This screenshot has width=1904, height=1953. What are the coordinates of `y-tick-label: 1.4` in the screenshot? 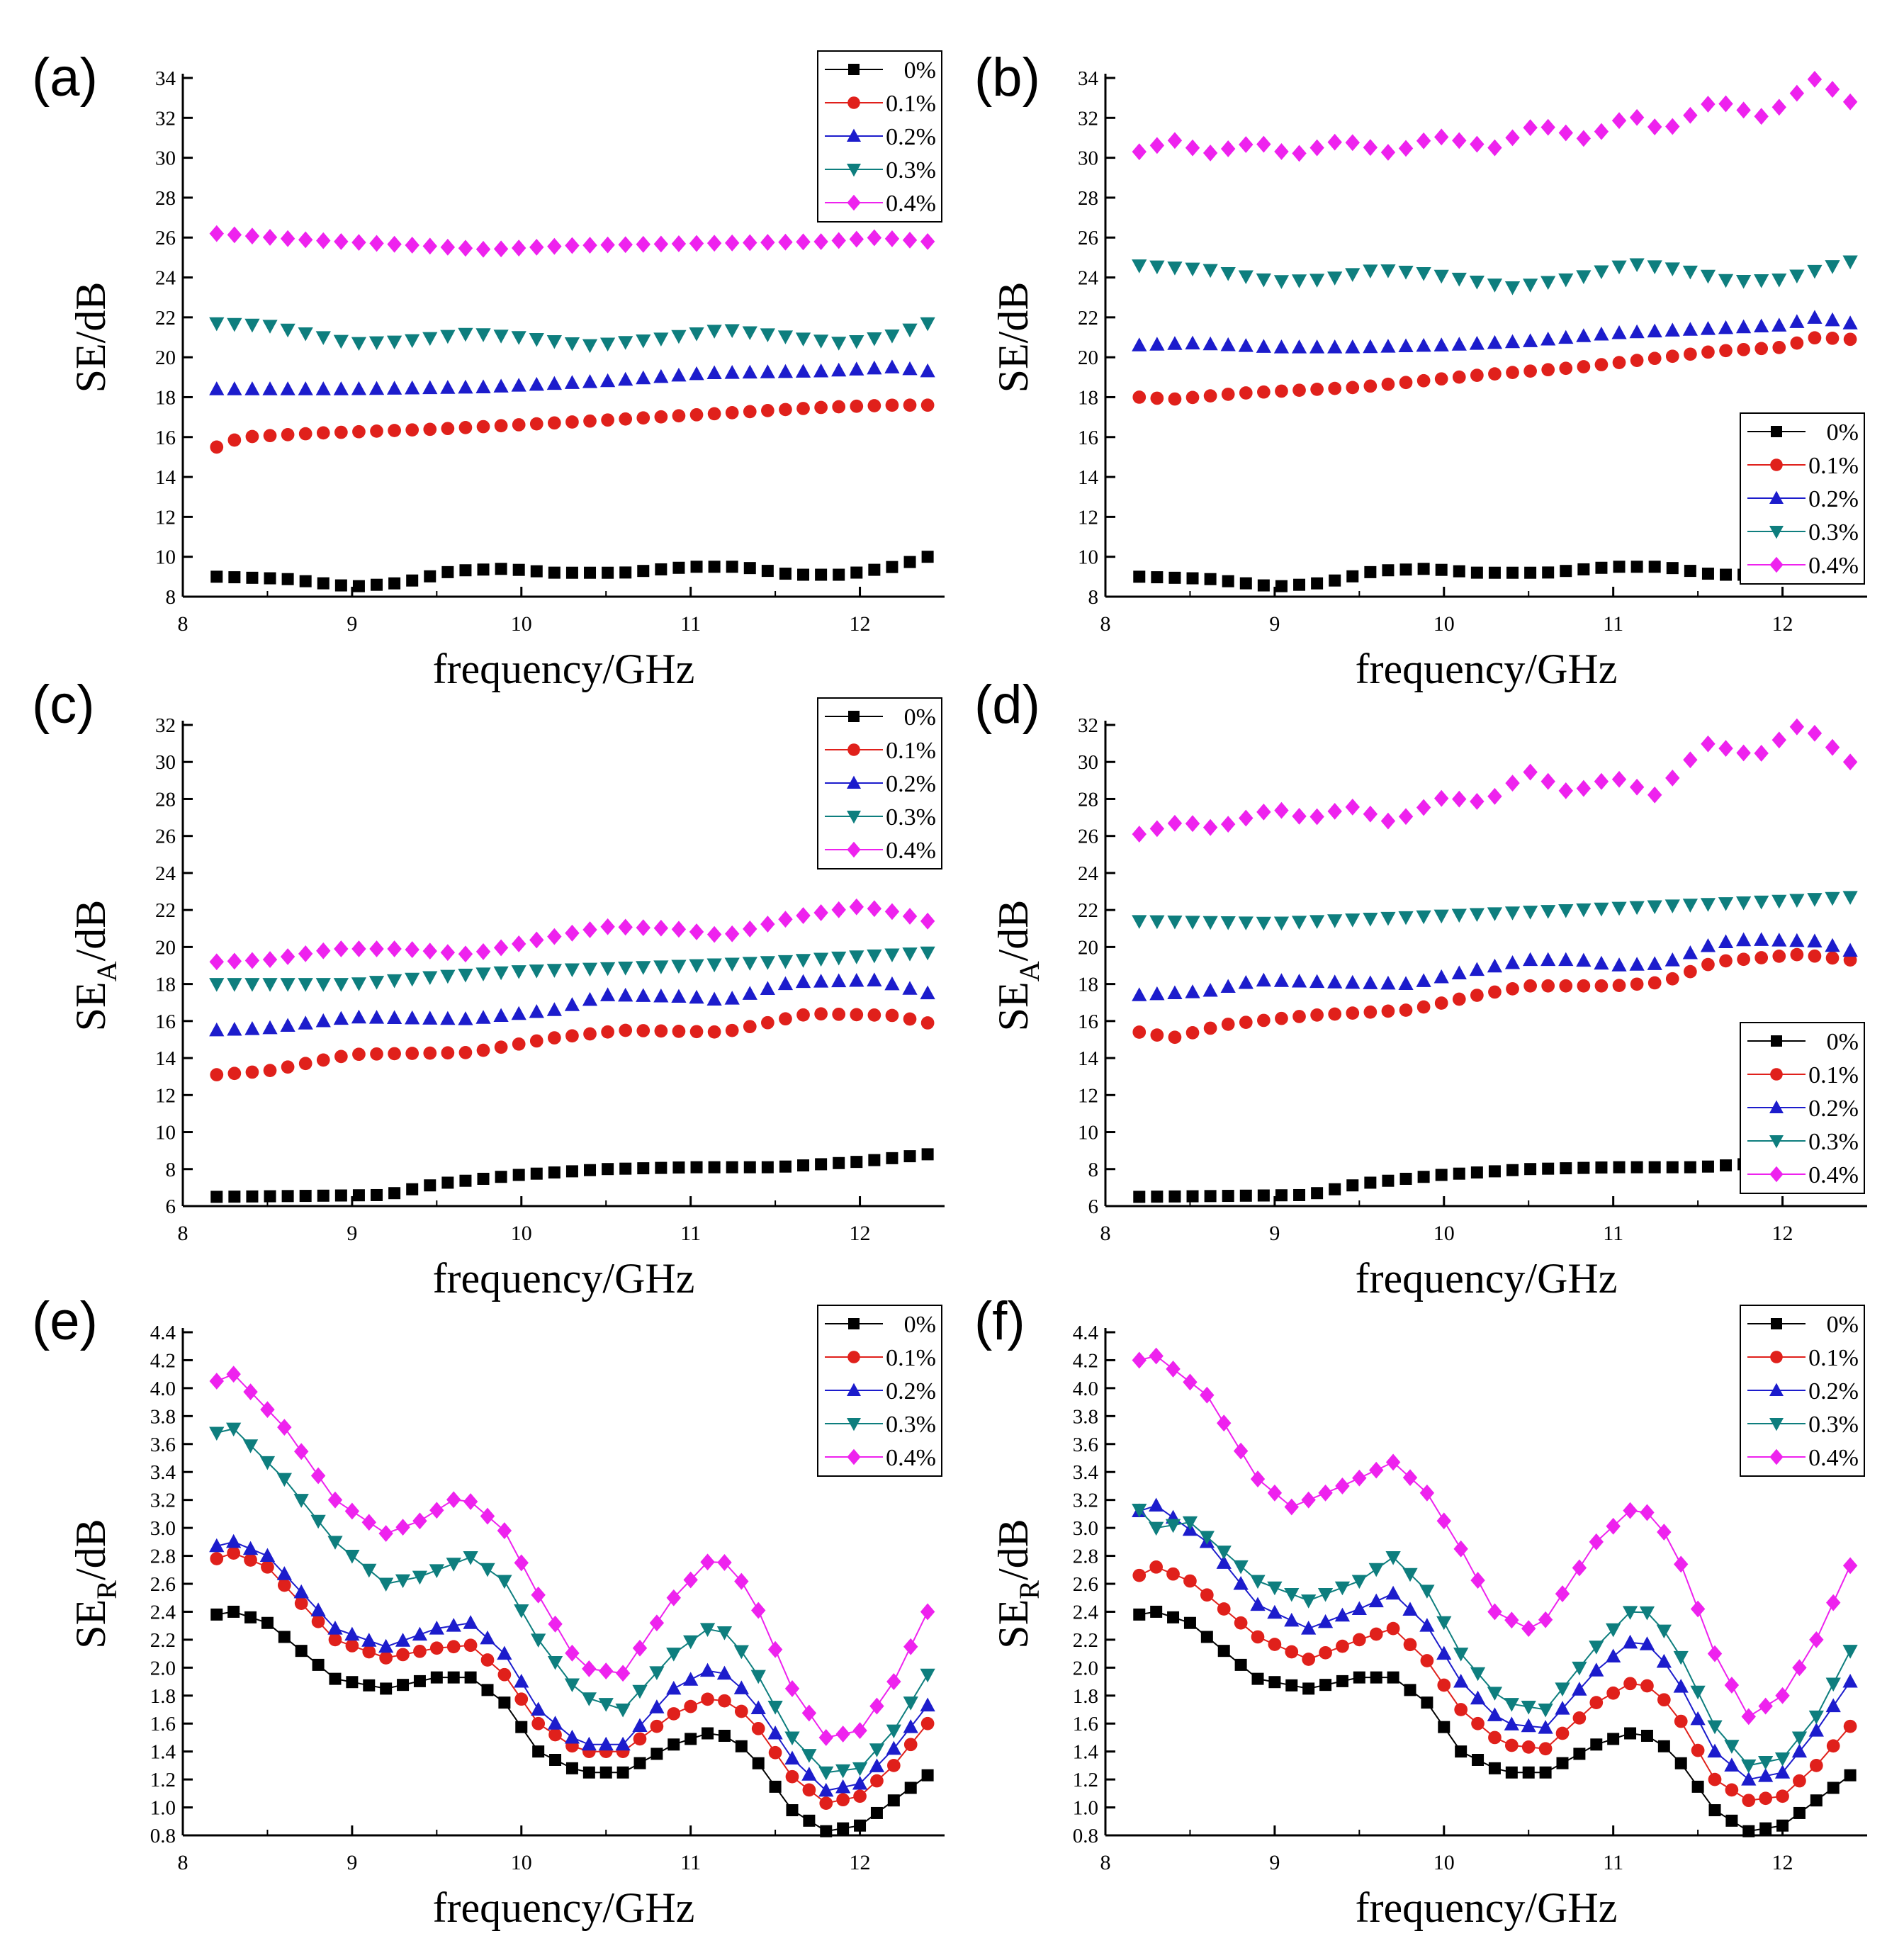 It's located at (1086, 1752).